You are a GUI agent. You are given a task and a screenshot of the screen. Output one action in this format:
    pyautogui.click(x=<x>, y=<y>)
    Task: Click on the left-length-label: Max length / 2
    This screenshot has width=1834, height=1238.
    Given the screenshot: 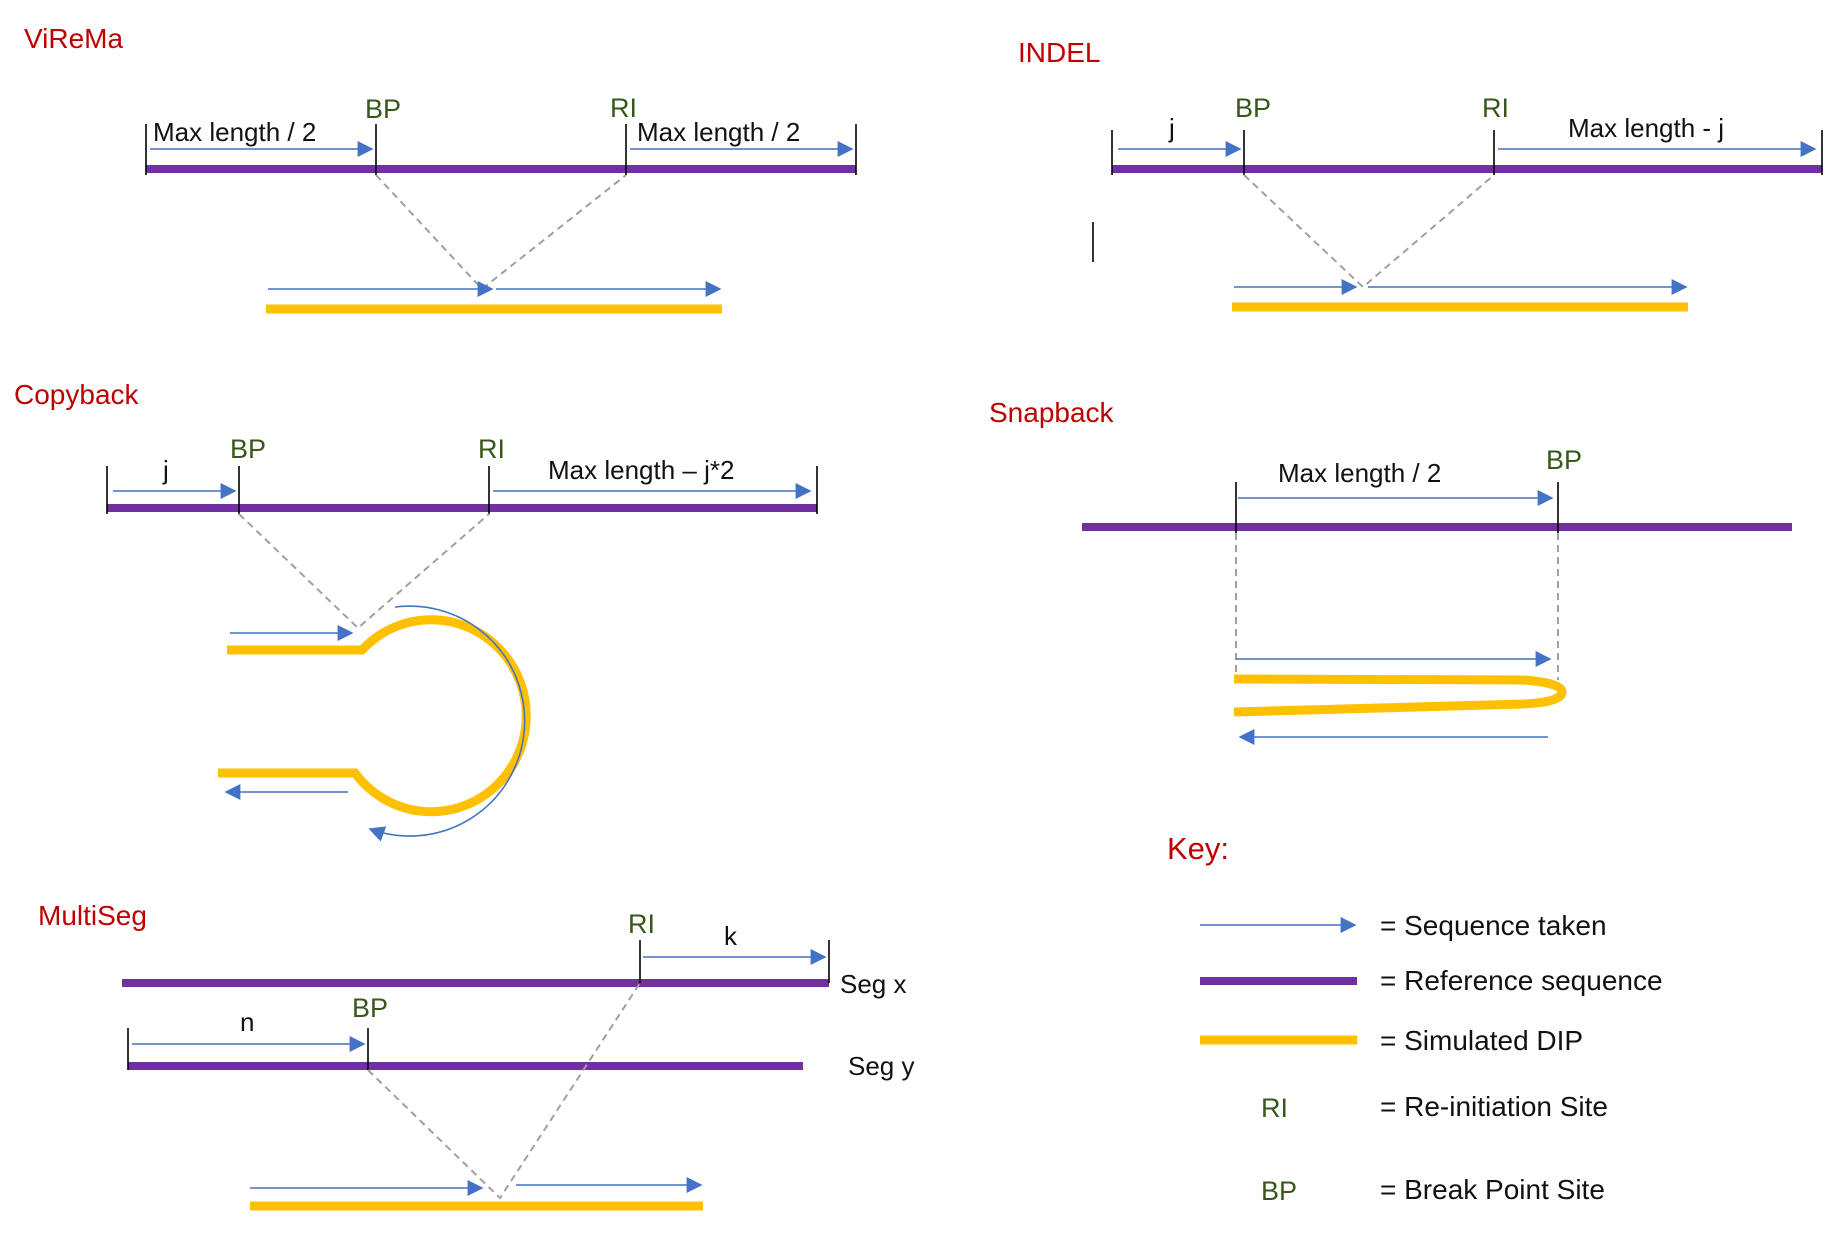 What is the action you would take?
    pyautogui.click(x=234, y=132)
    